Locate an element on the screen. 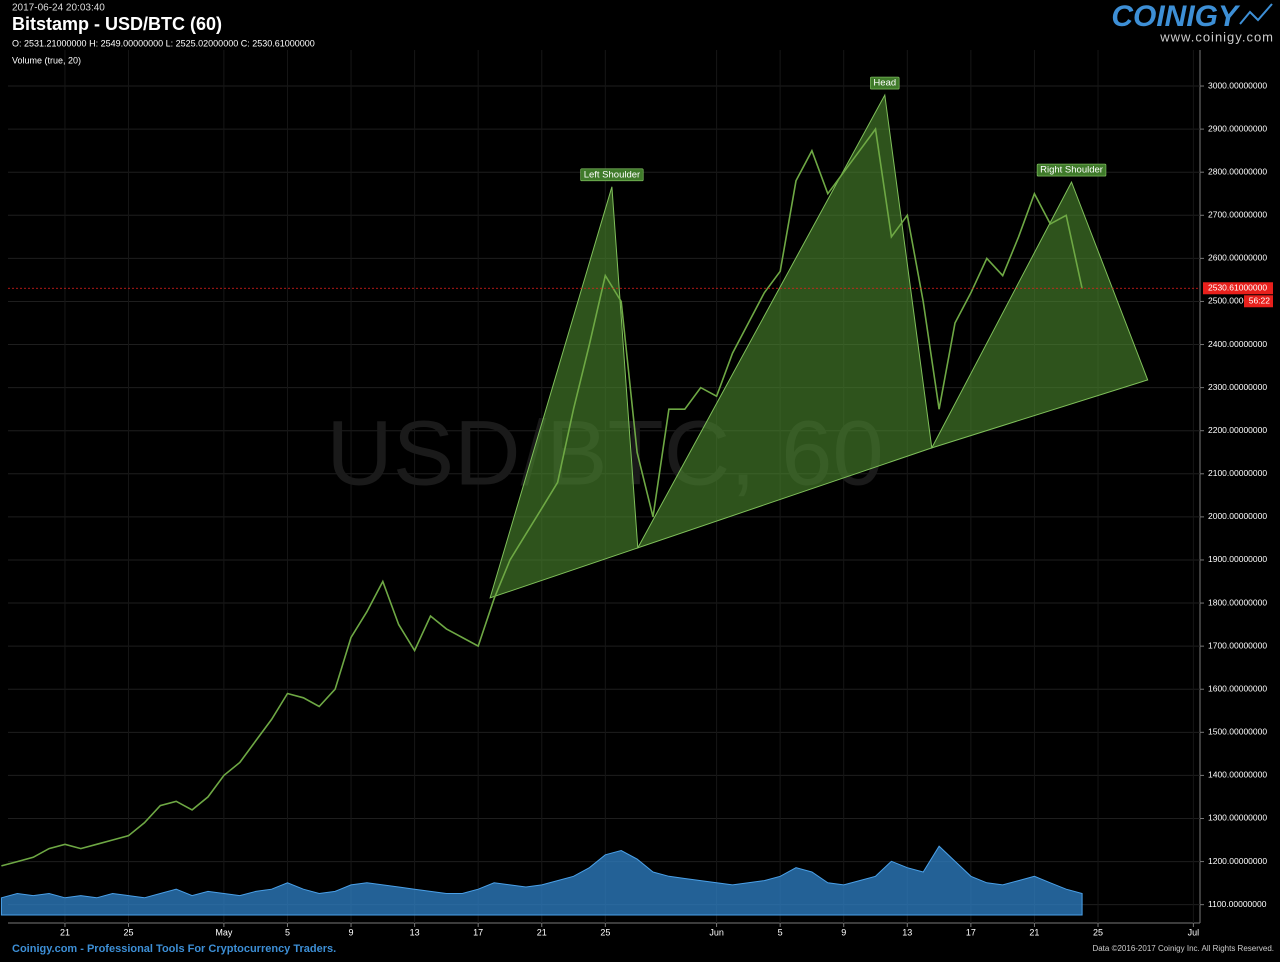  y-tick-label: 1400.00000000 is located at coordinates (1237, 775).